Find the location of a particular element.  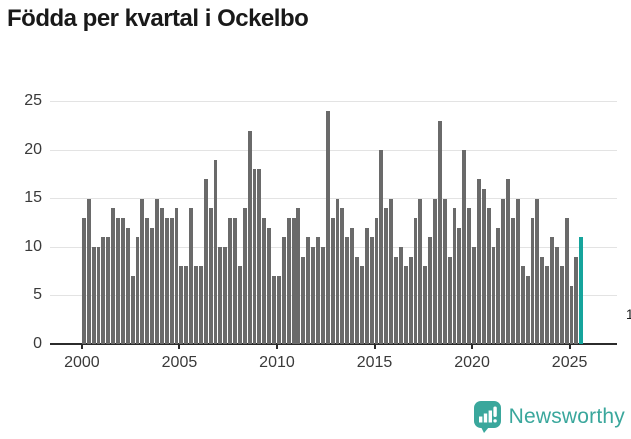

bar-2001-Q4 is located at coordinates (118, 280).